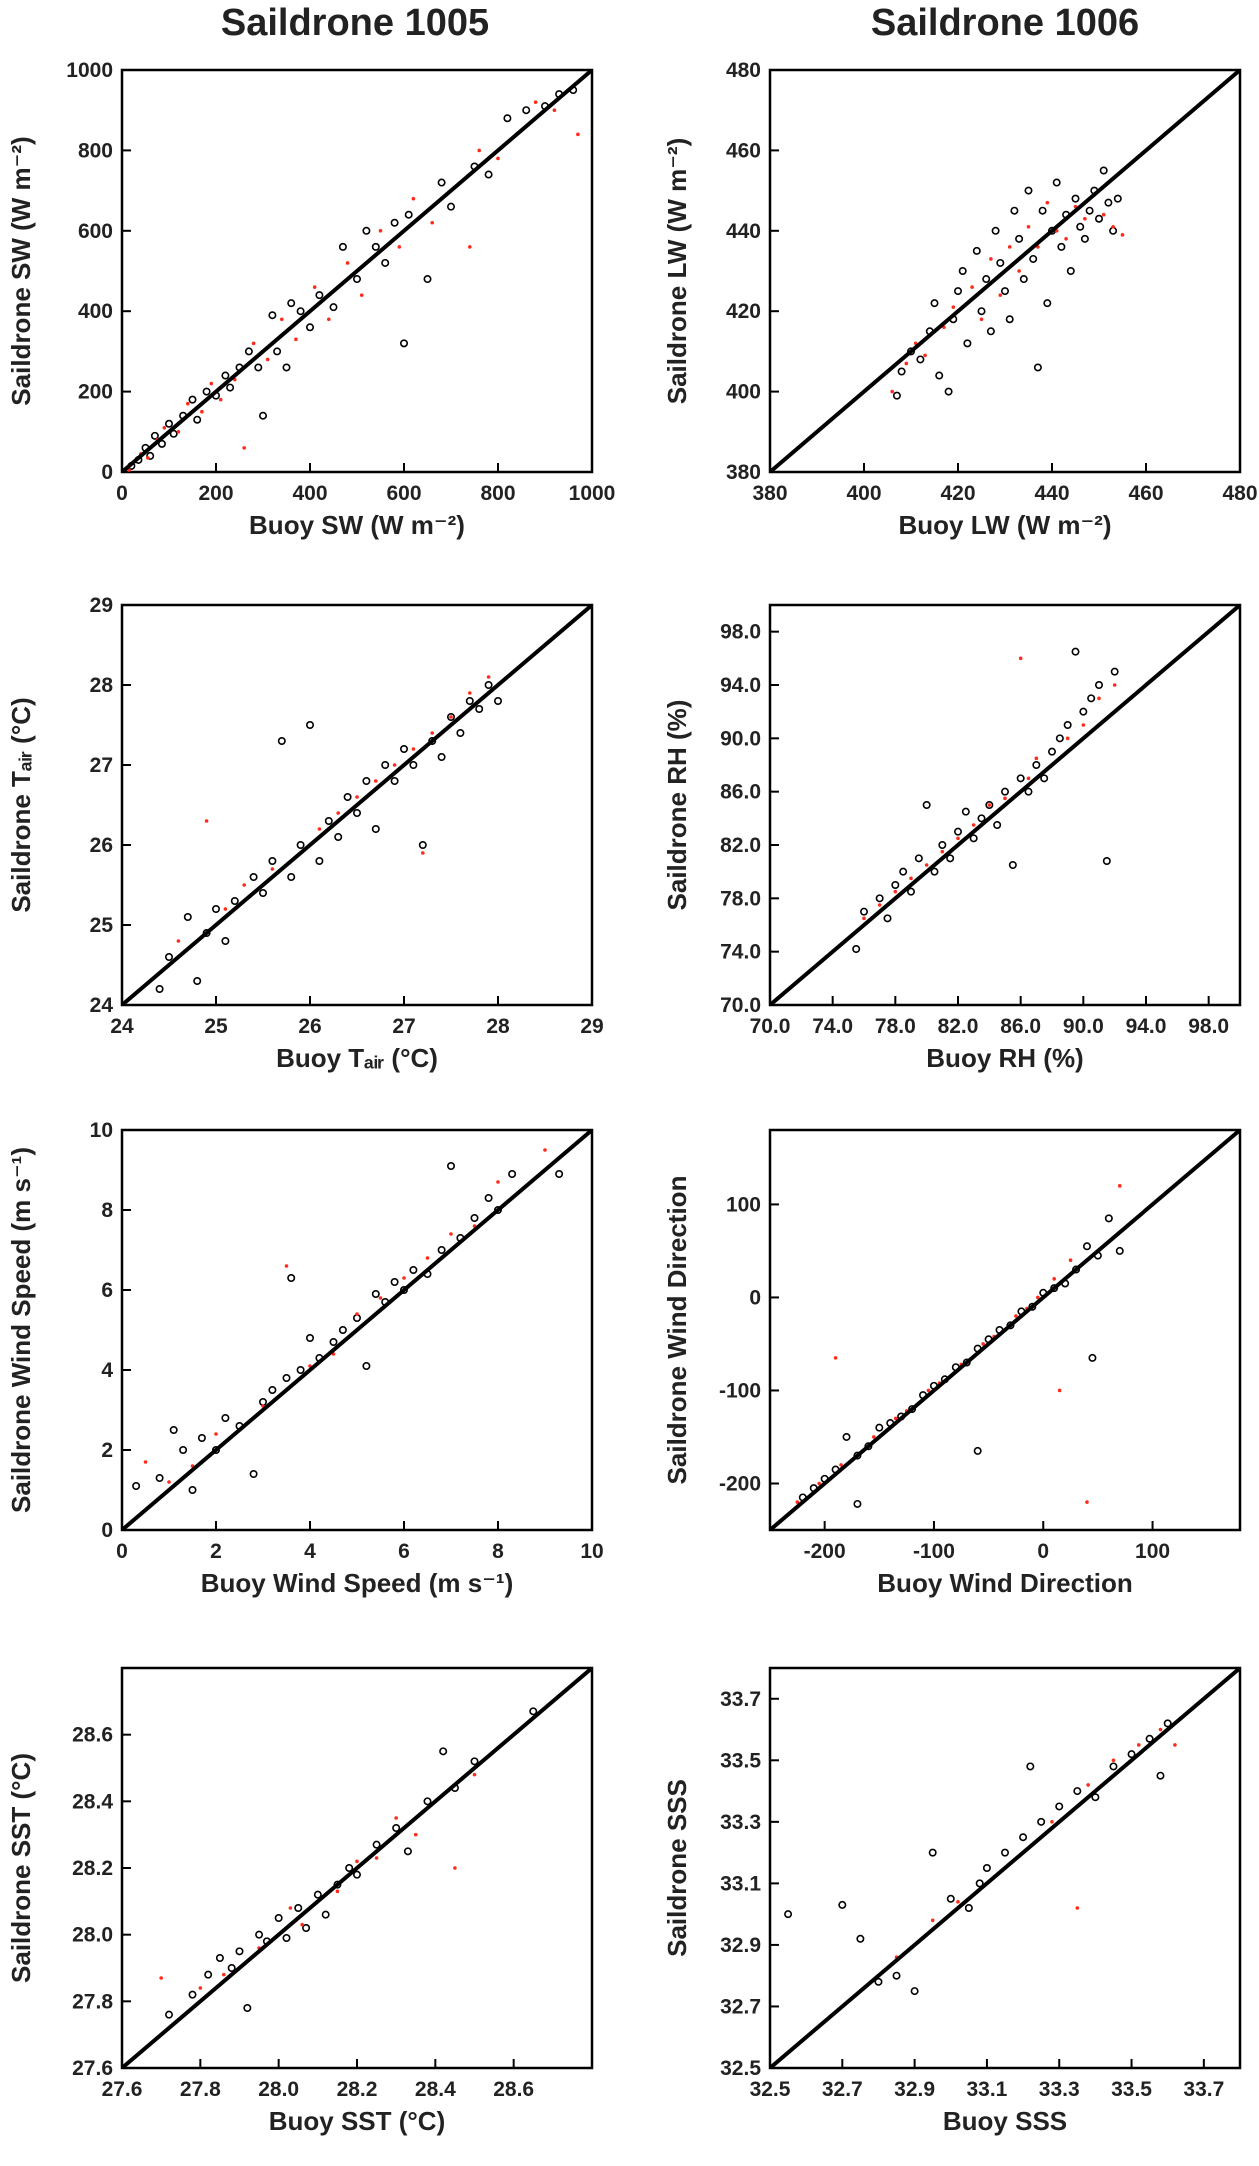  Describe the element at coordinates (740, 2068) in the screenshot. I see `y-tick-label: 32.5` at that location.